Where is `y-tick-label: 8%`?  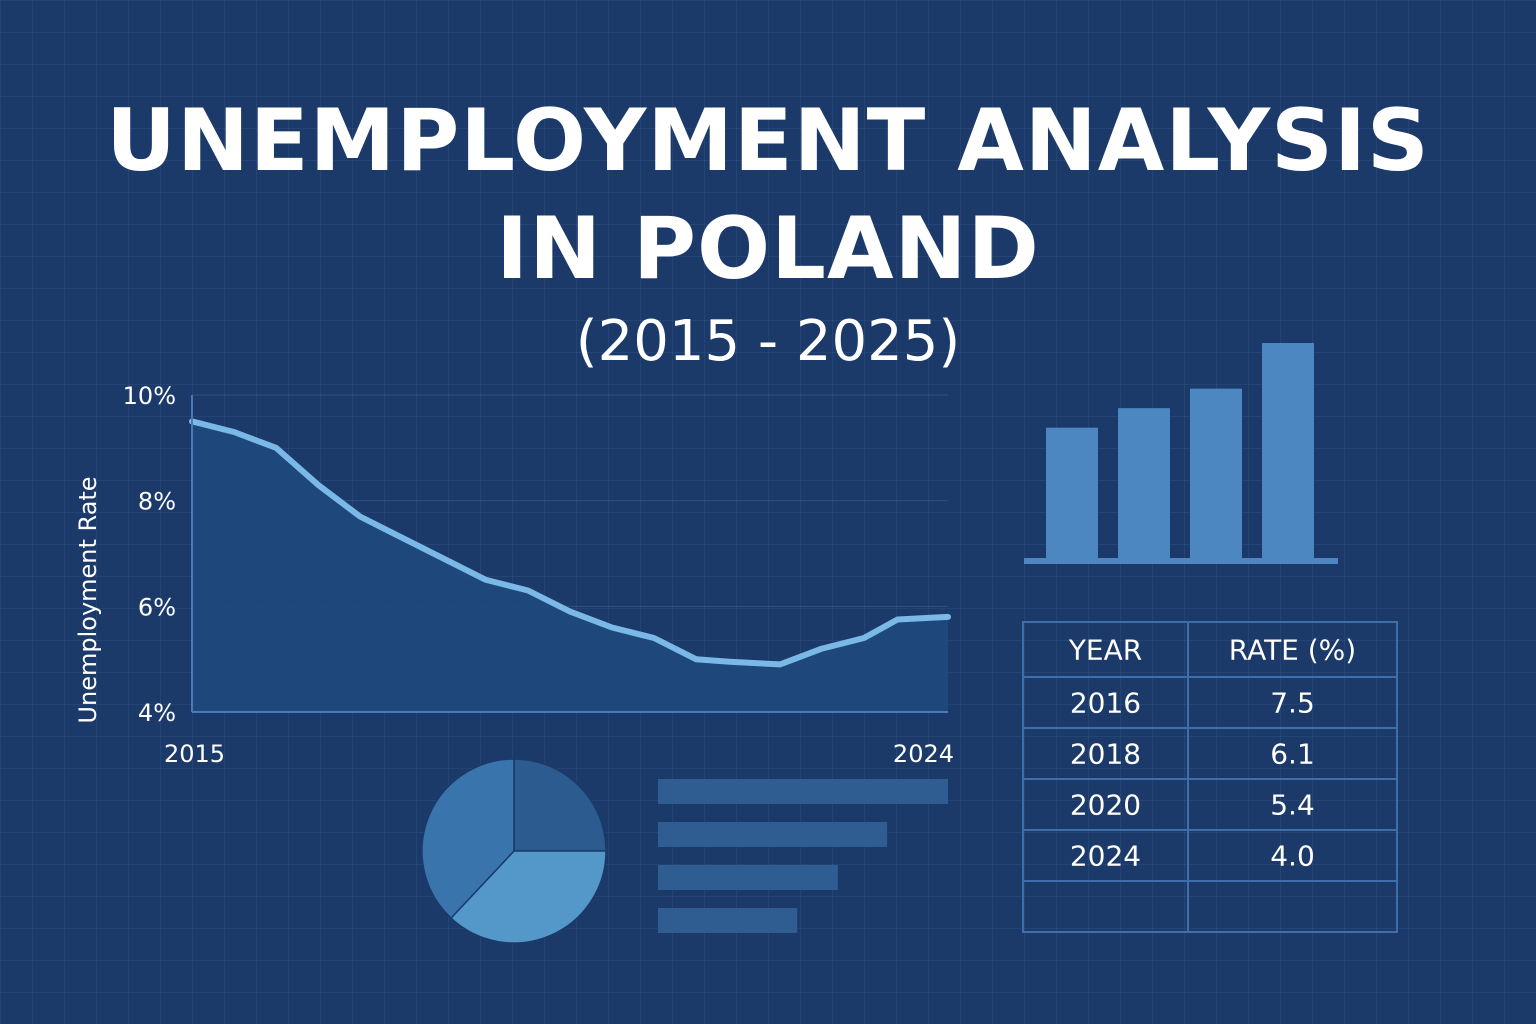 y-tick-label: 8% is located at coordinates (157, 502).